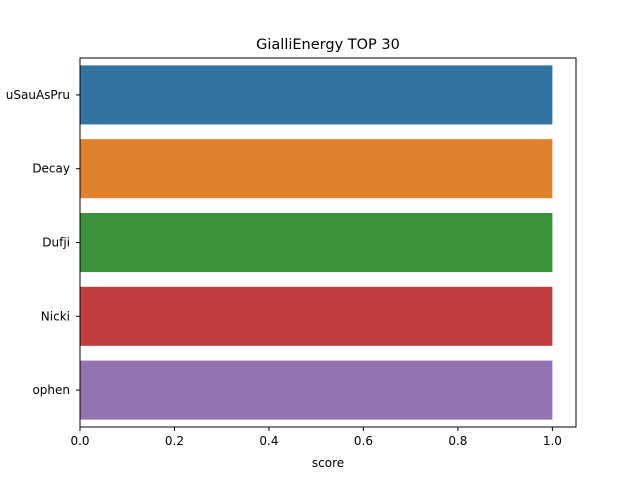 The width and height of the screenshot is (640, 480). What do you see at coordinates (316, 95) in the screenshot?
I see `bar-usauaspru` at bounding box center [316, 95].